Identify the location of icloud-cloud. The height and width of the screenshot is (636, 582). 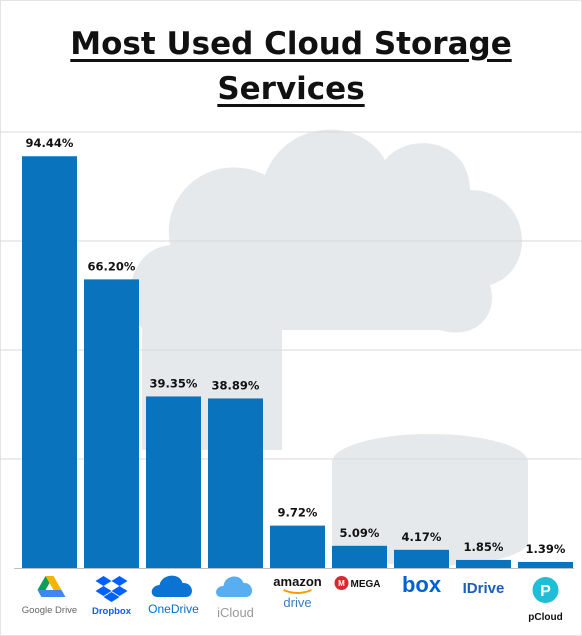
(234, 586).